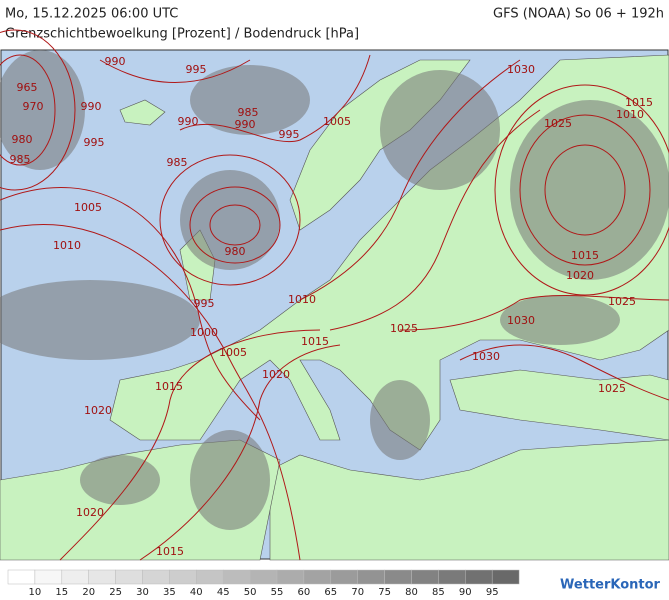 Image resolution: width=669 pixels, height=600 pixels. Describe the element at coordinates (465, 592) in the screenshot. I see `legend-label: 90` at that location.